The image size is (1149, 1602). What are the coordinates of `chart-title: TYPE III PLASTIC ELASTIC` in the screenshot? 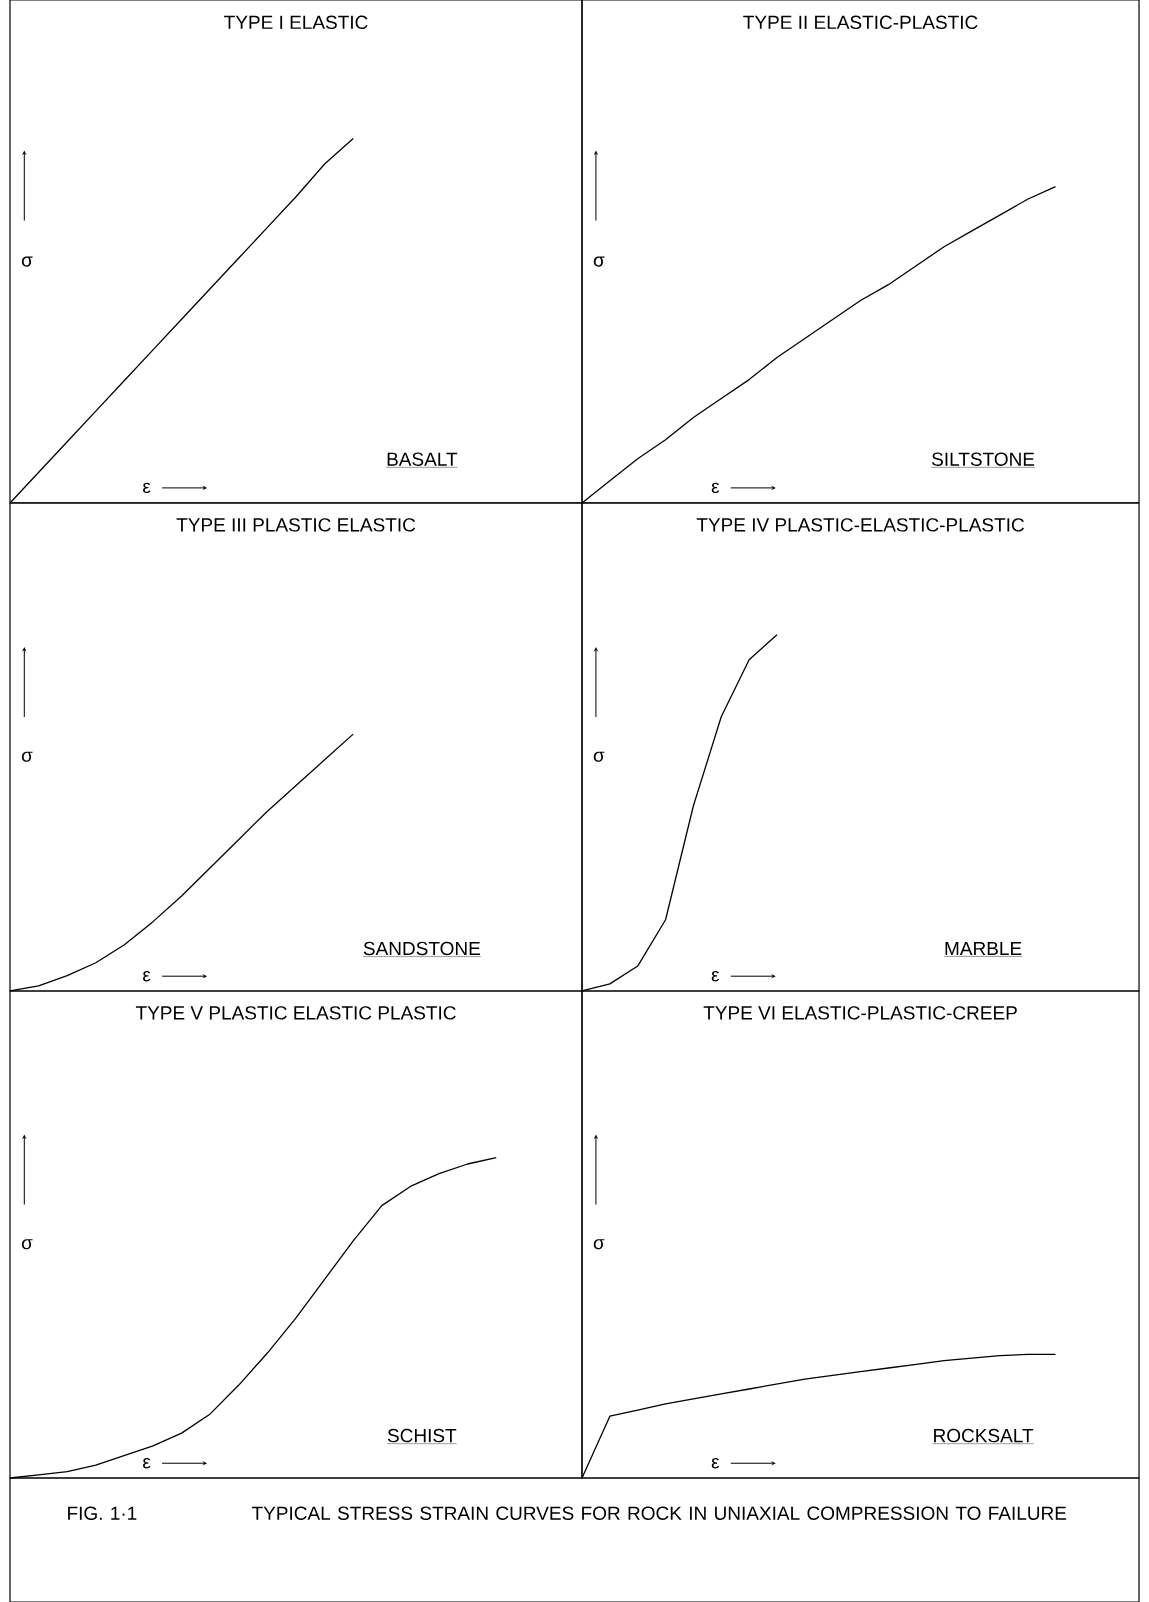 It's located at (296, 525).